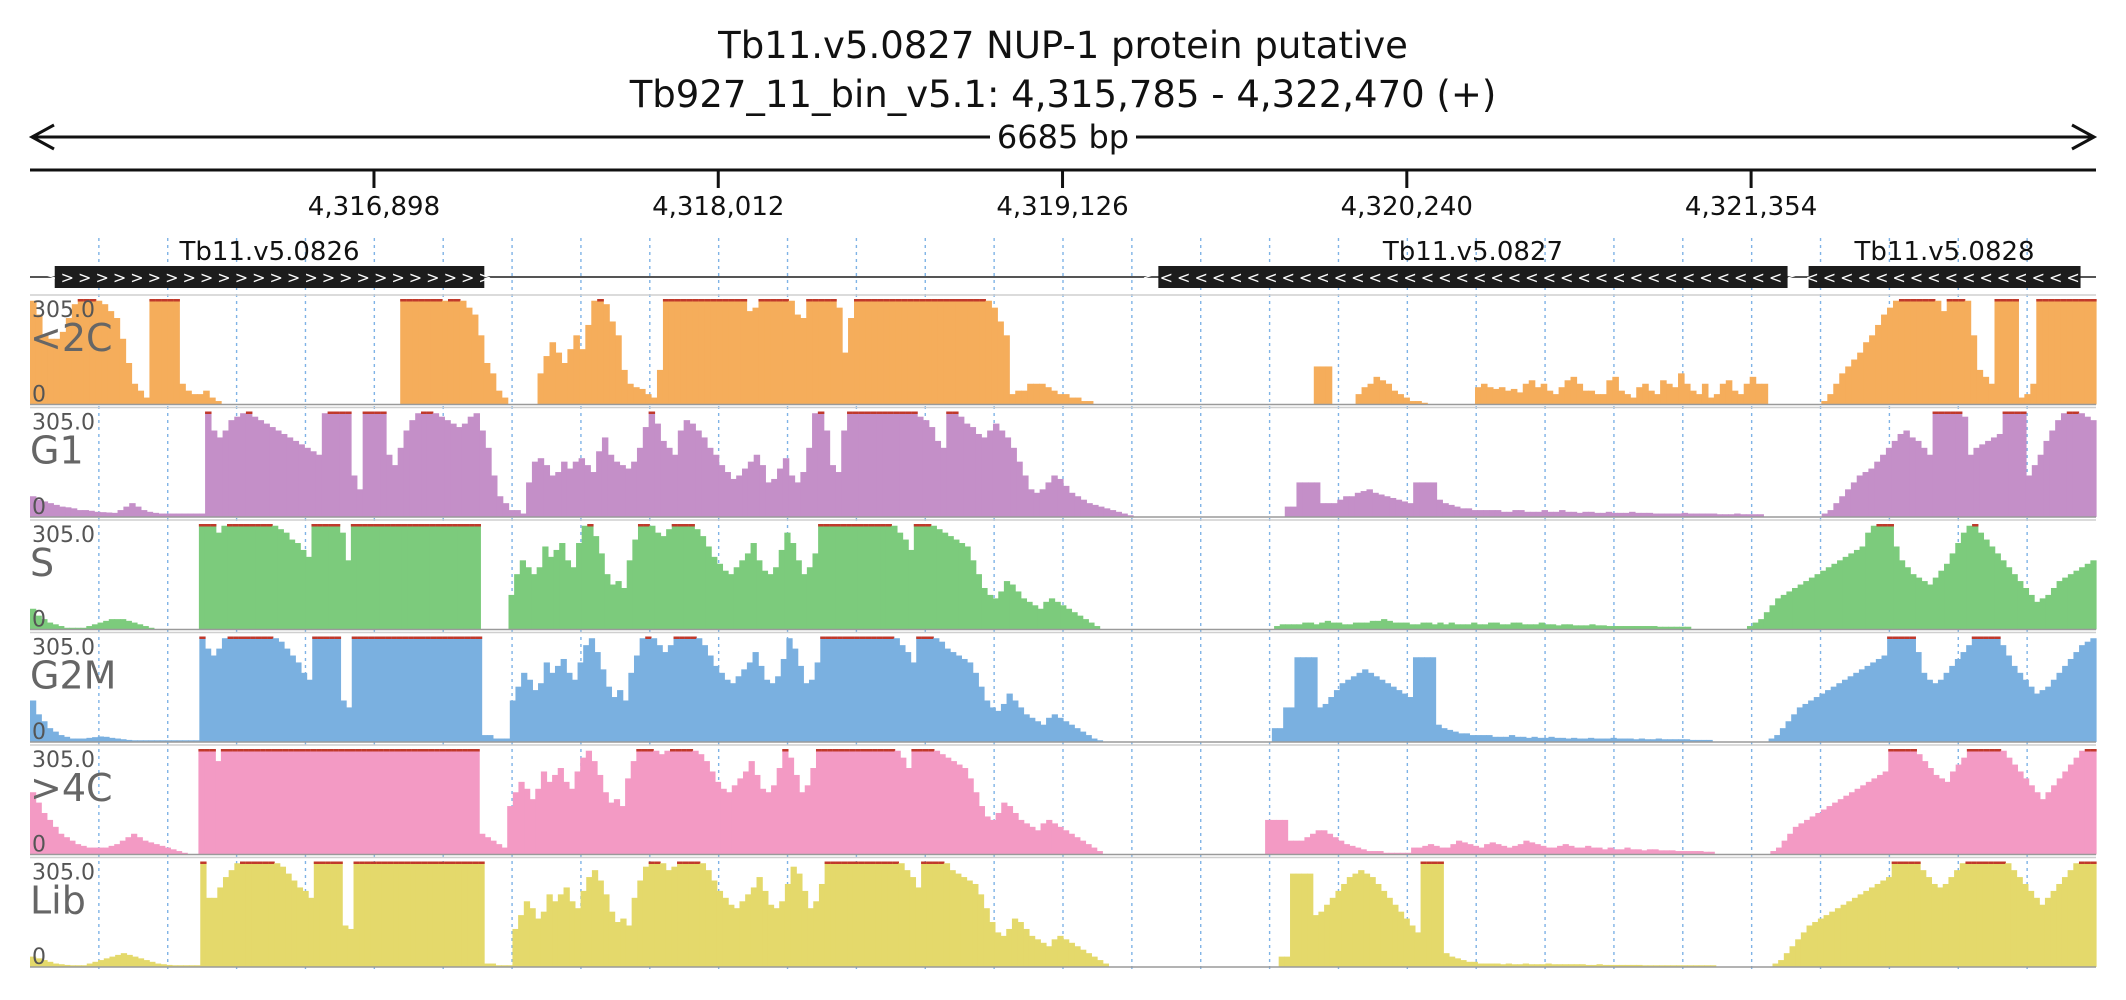 The width and height of the screenshot is (2126, 1000). Describe the element at coordinates (39, 957) in the screenshot. I see `track-min-label: 0` at that location.